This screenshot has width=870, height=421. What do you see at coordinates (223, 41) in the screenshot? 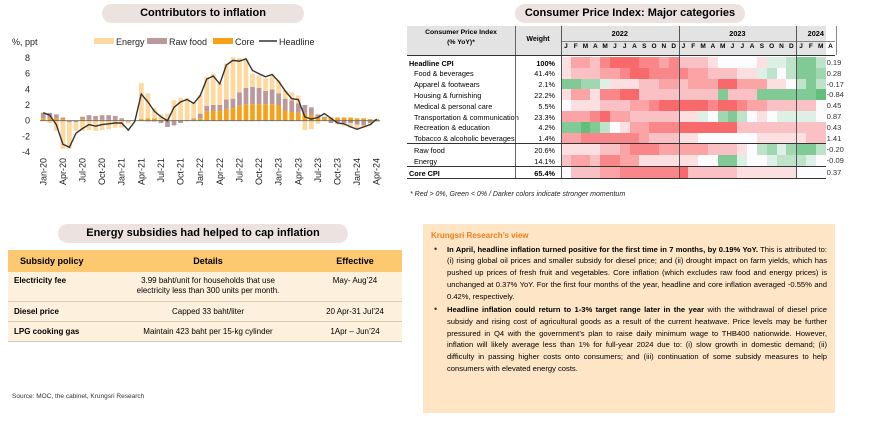
I see `legend-swatch-core` at bounding box center [223, 41].